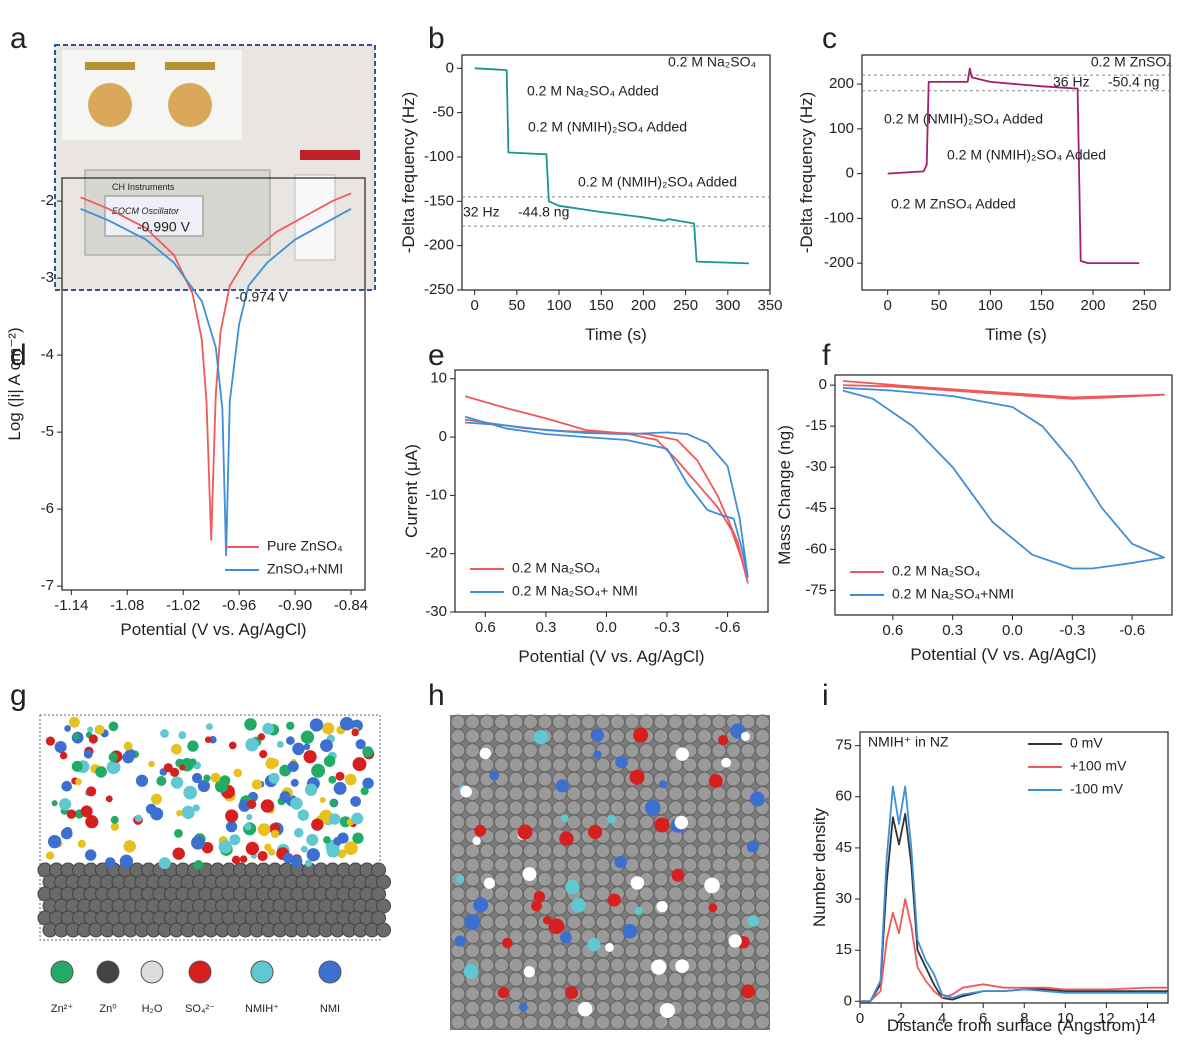 The height and width of the screenshot is (1042, 1177). I want to click on y-tick-label: -250, so click(439, 289).